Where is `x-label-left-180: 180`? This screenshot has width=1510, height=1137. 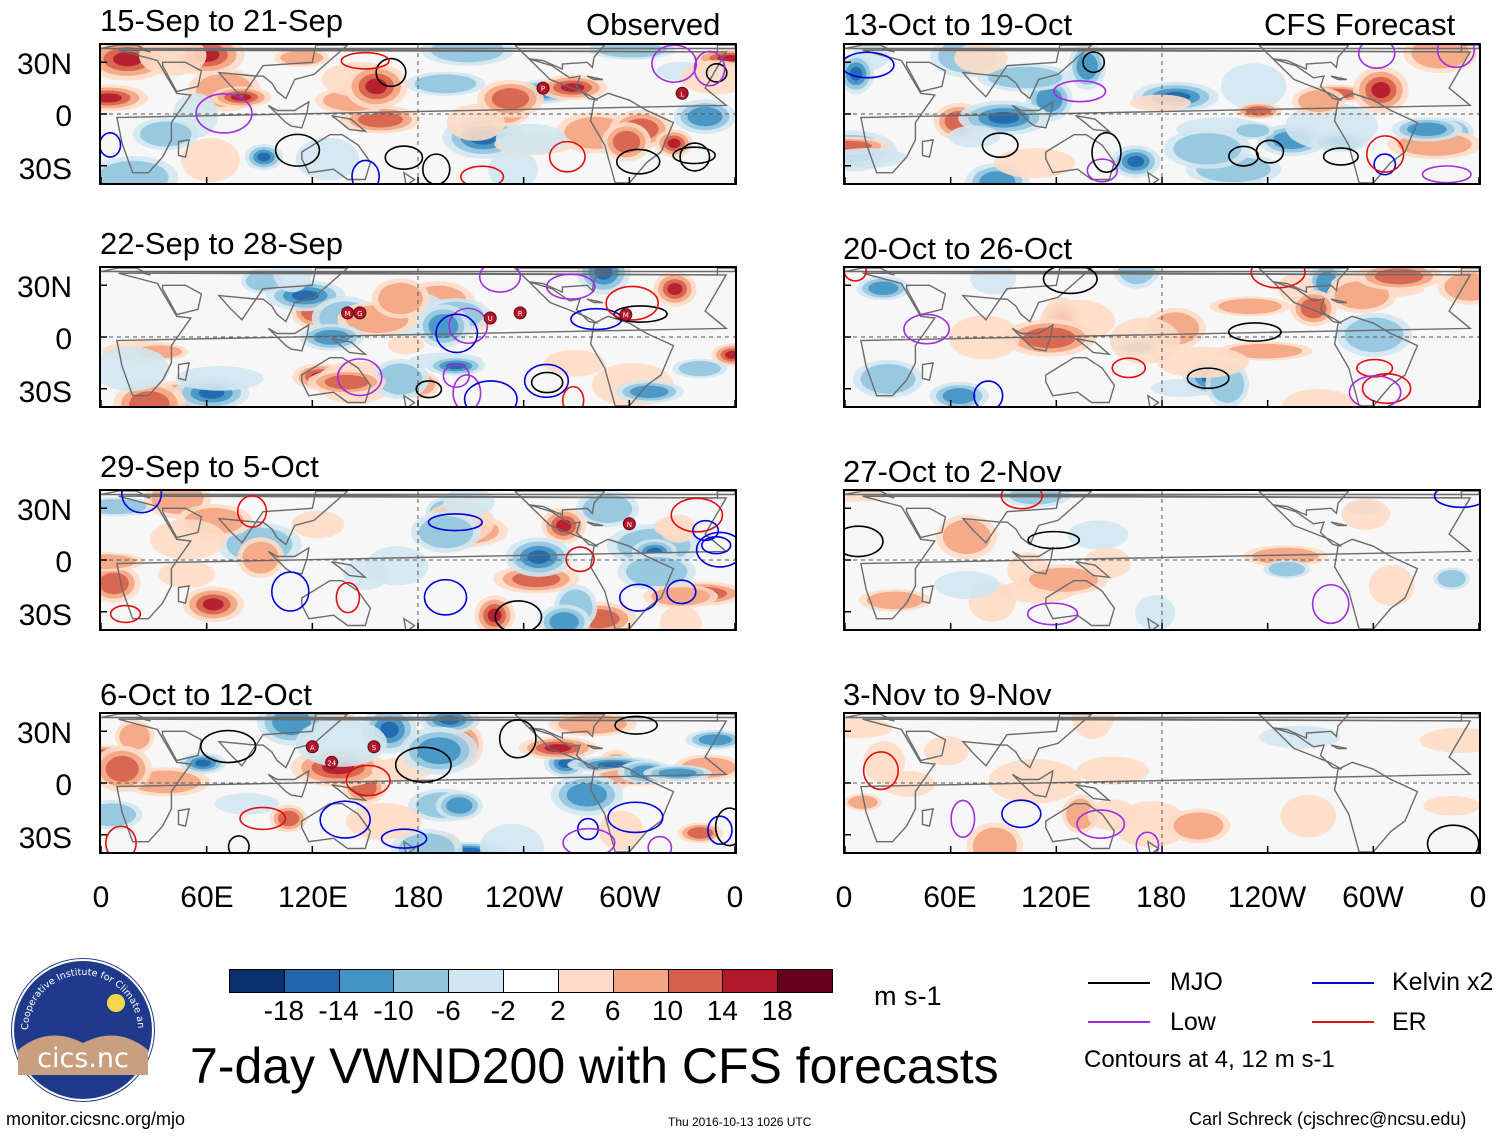
x-label-left-180: 180 is located at coordinates (418, 897).